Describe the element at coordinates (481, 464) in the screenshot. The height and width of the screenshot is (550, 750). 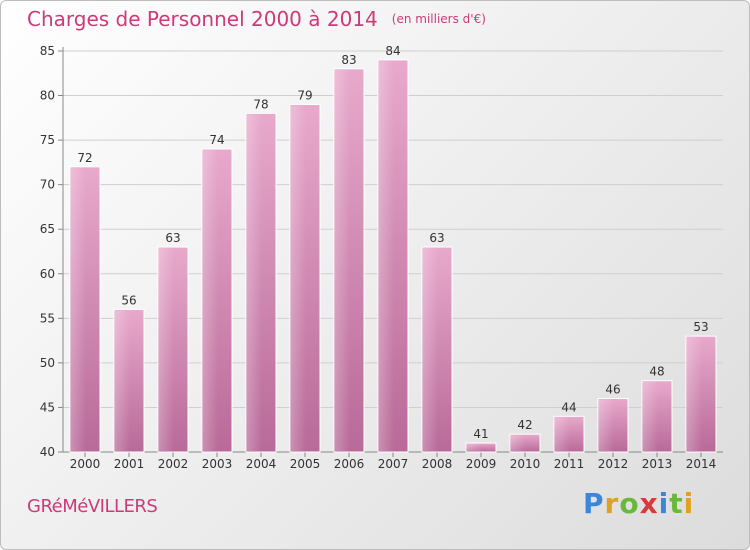
I see `x-tick-label: 2009` at that location.